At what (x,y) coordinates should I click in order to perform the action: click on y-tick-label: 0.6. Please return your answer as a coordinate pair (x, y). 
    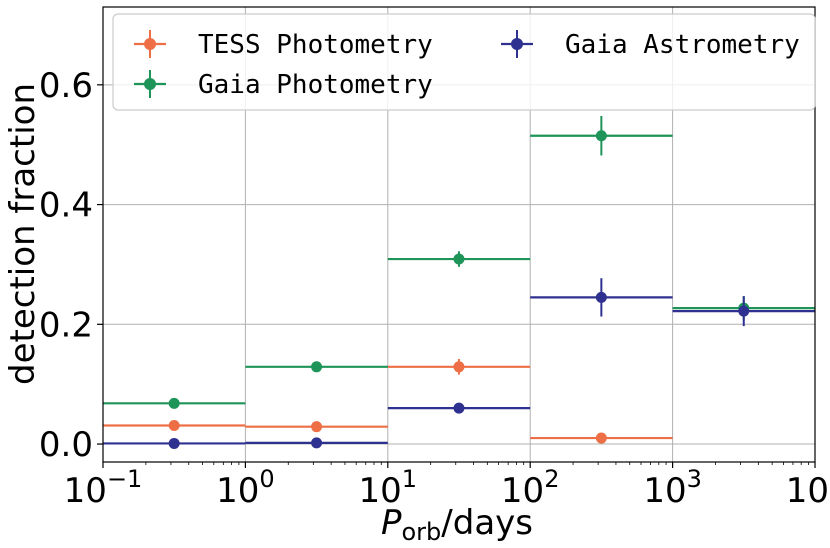
    Looking at the image, I should click on (66, 86).